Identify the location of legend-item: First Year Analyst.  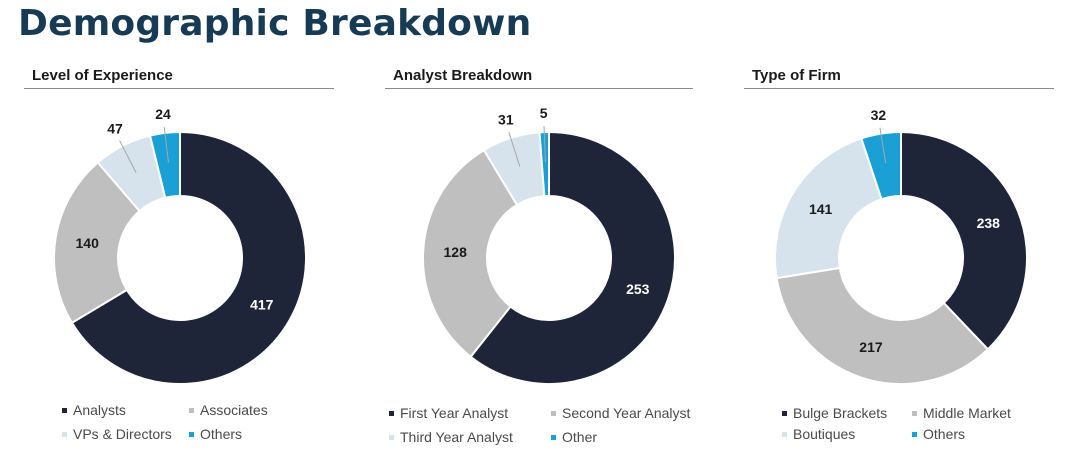
(448, 413).